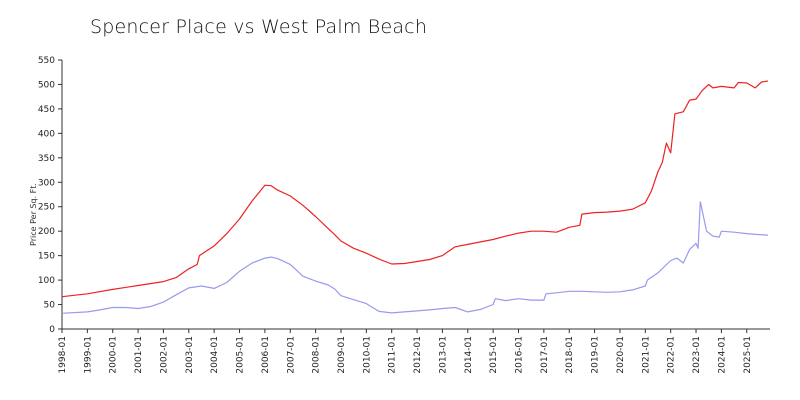 This screenshot has height=400, width=800. What do you see at coordinates (367, 355) in the screenshot?
I see `x-tick-label: 2010-01` at bounding box center [367, 355].